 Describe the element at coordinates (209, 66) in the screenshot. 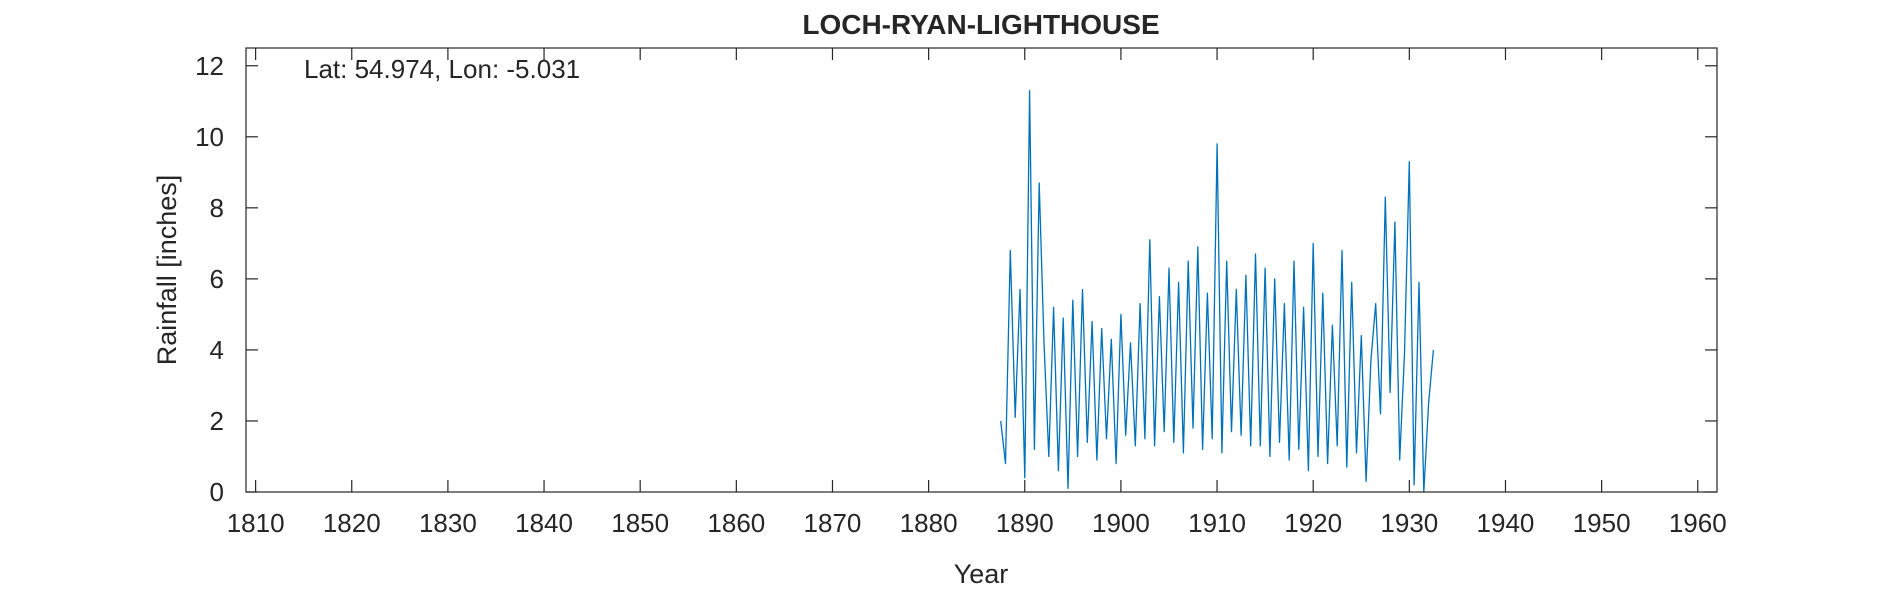

I see `y-tick-label: 12` at that location.